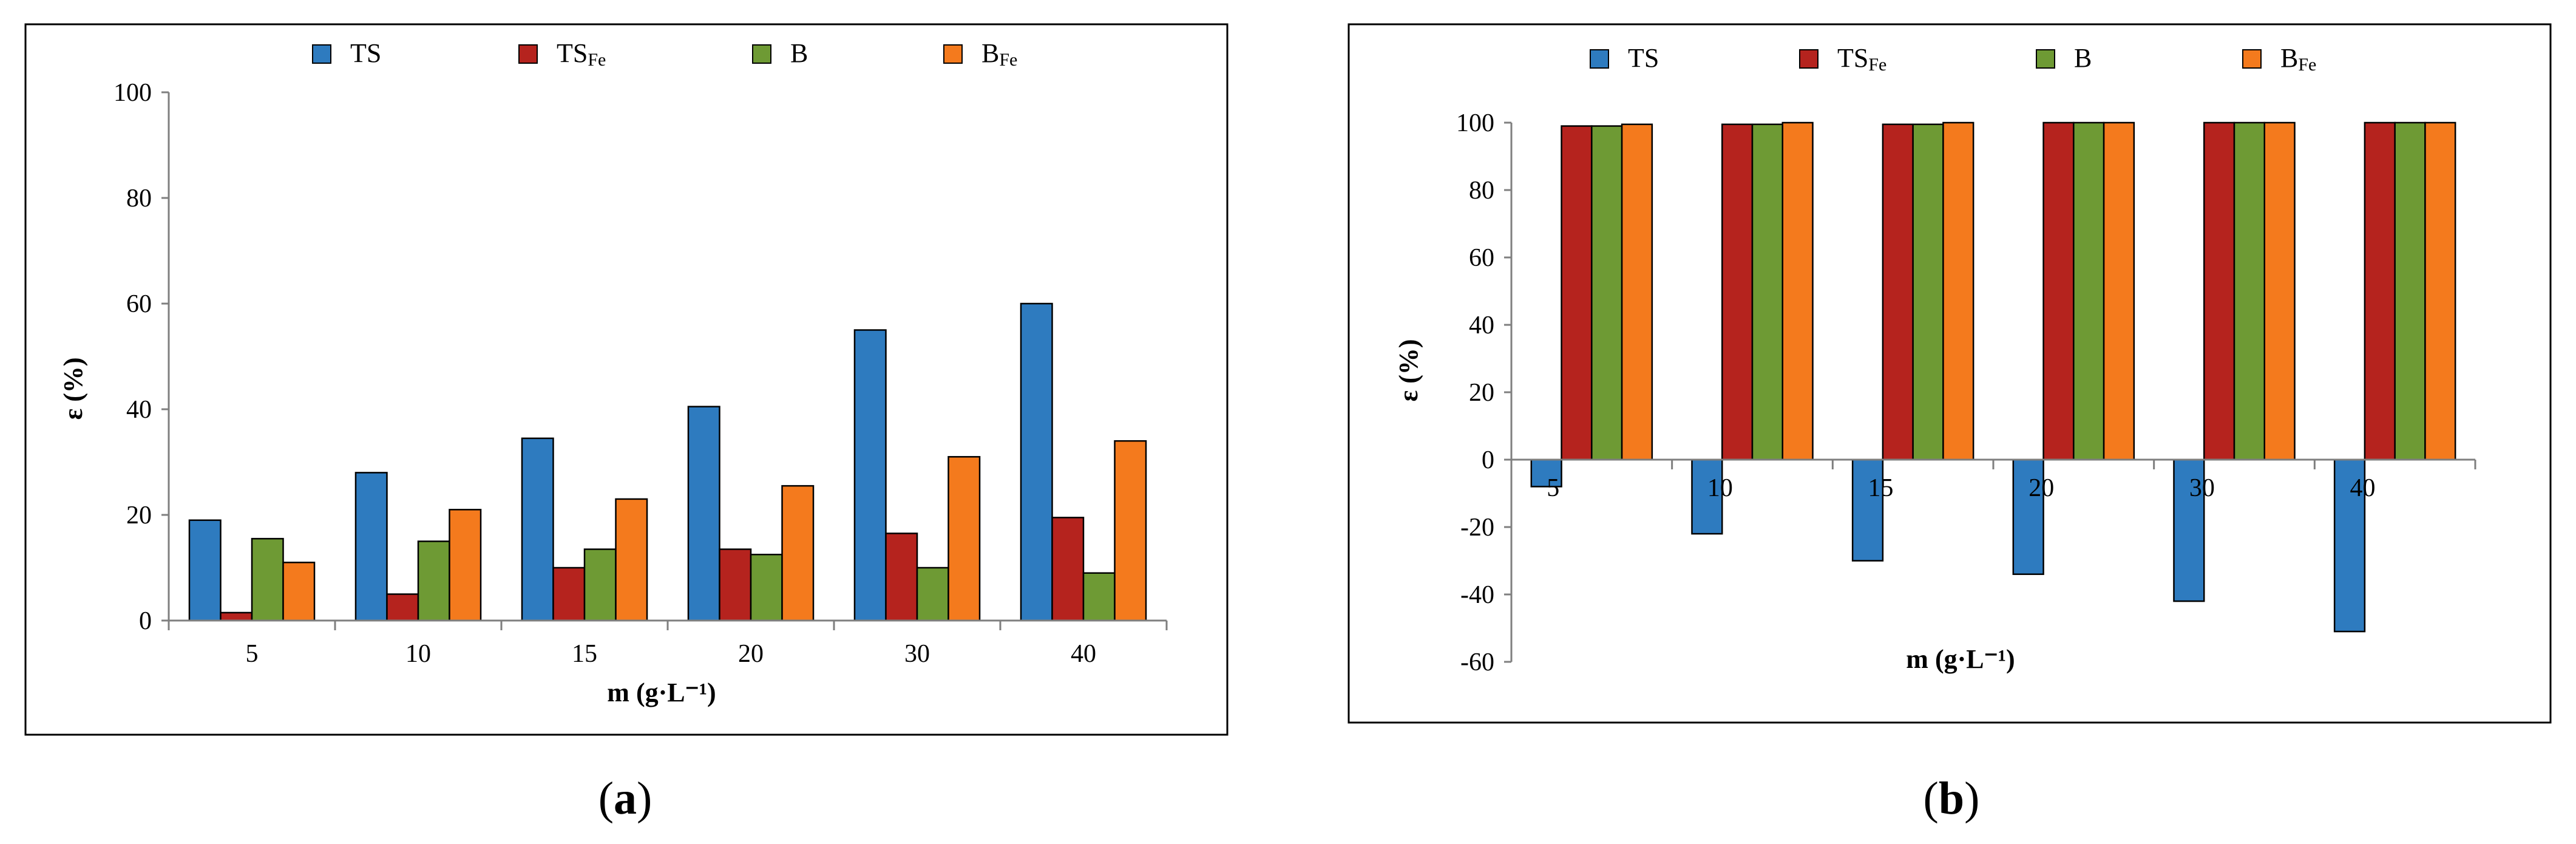 The height and width of the screenshot is (844, 2576). What do you see at coordinates (1971, 798) in the screenshot?
I see `caption-b-close: )` at bounding box center [1971, 798].